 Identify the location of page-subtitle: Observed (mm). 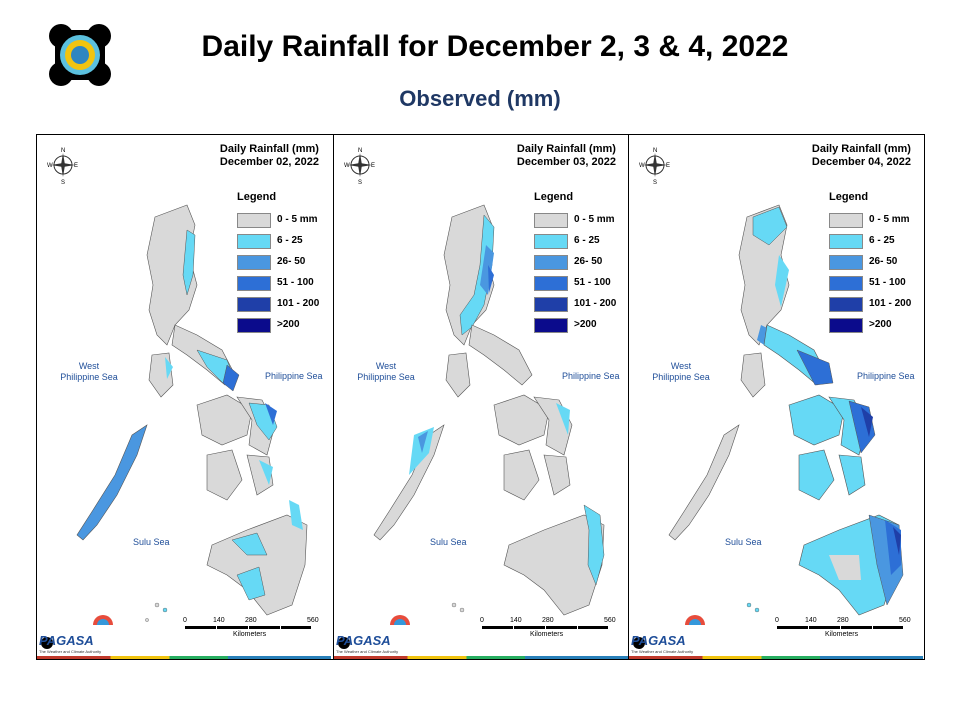
(480, 98).